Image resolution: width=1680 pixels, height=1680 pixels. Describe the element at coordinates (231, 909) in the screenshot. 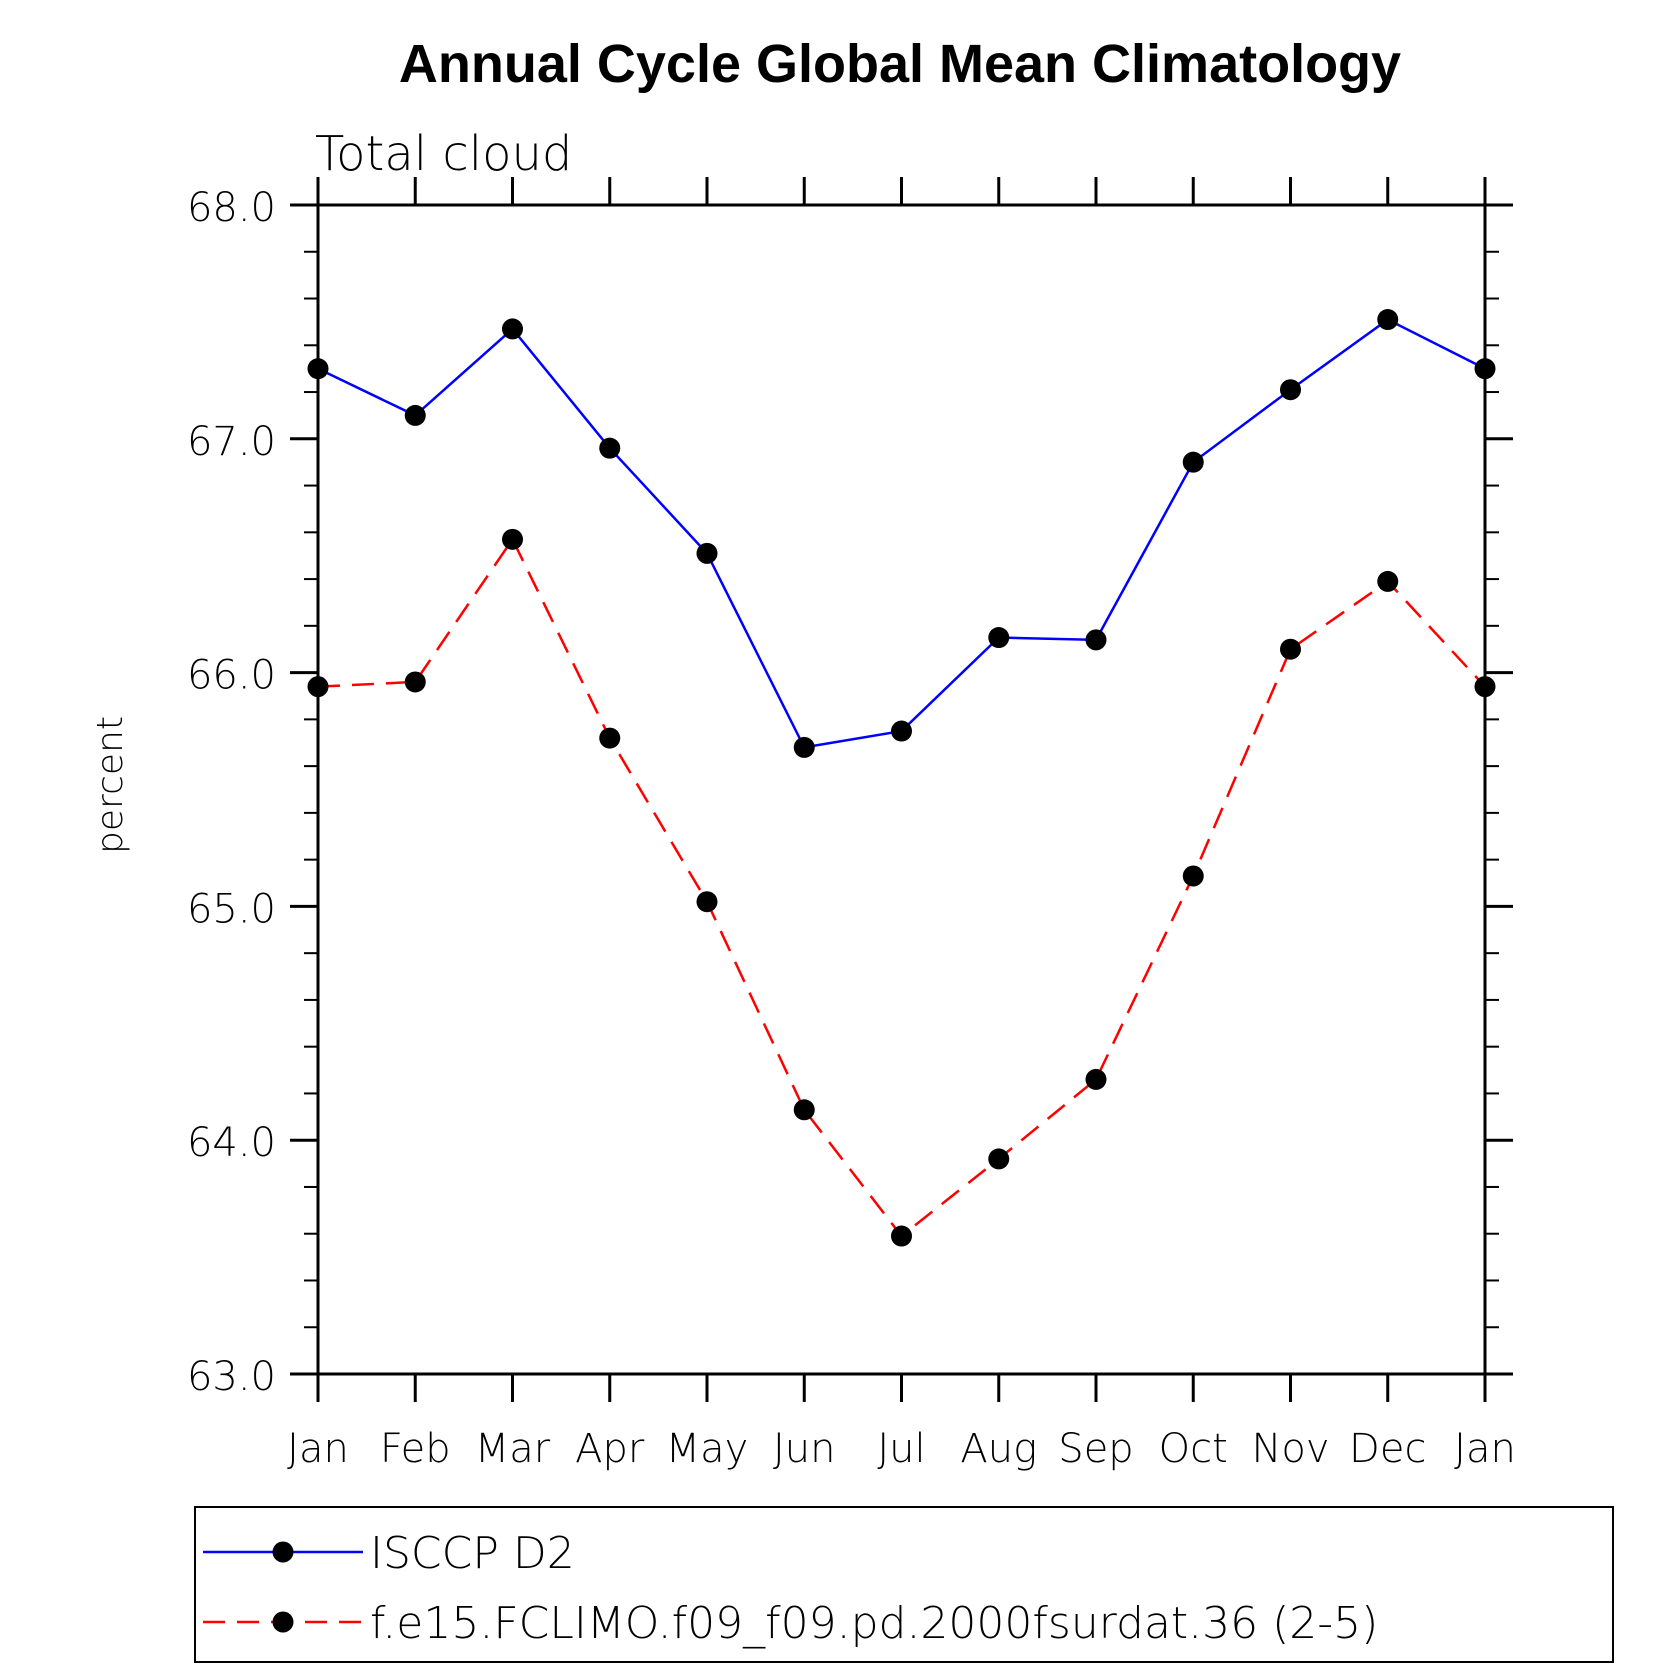

I see `y-tick-label: 65.0` at that location.